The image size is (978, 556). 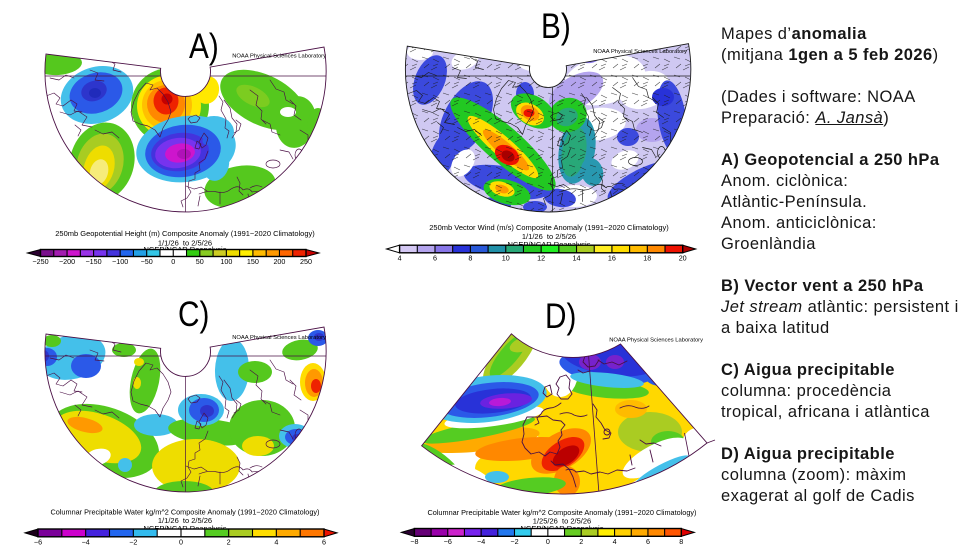 What do you see at coordinates (200, 261) in the screenshot?
I see `svg-text: 50` at bounding box center [200, 261].